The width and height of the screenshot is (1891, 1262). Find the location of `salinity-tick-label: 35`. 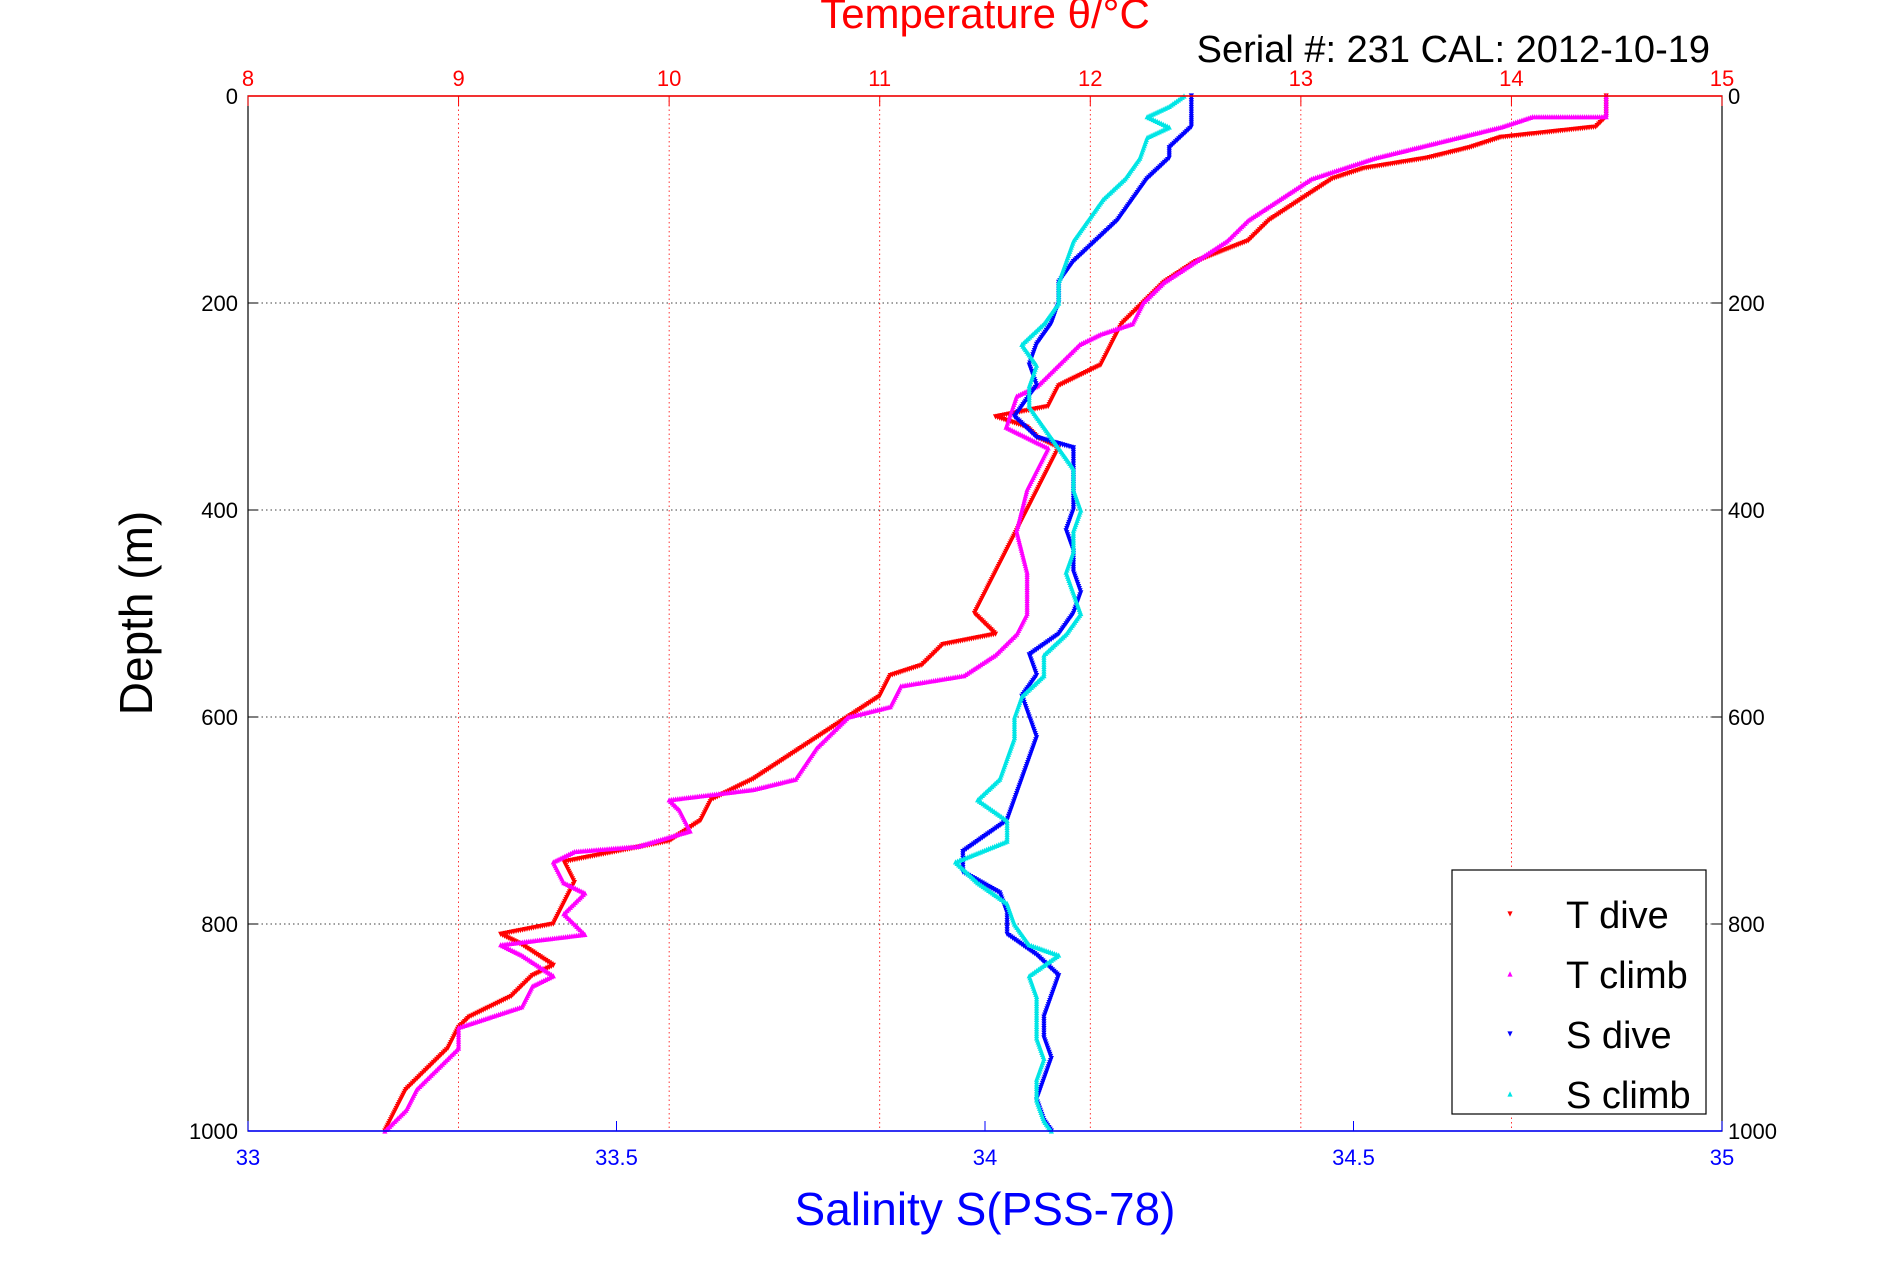

salinity-tick-label: 35 is located at coordinates (1722, 1157).